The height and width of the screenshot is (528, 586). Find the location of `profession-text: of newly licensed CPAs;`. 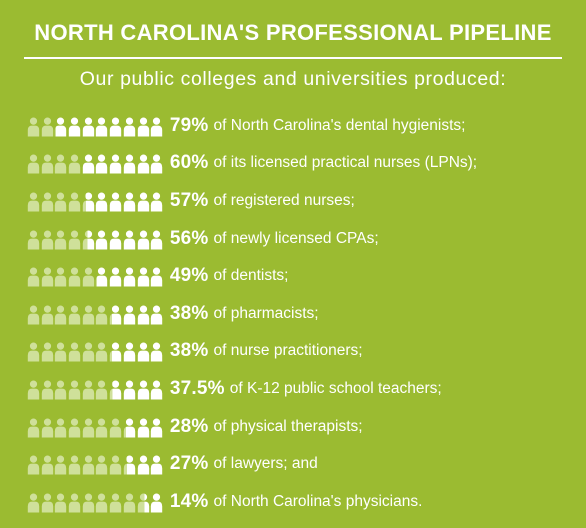

profession-text: of newly licensed CPAs; is located at coordinates (296, 238).